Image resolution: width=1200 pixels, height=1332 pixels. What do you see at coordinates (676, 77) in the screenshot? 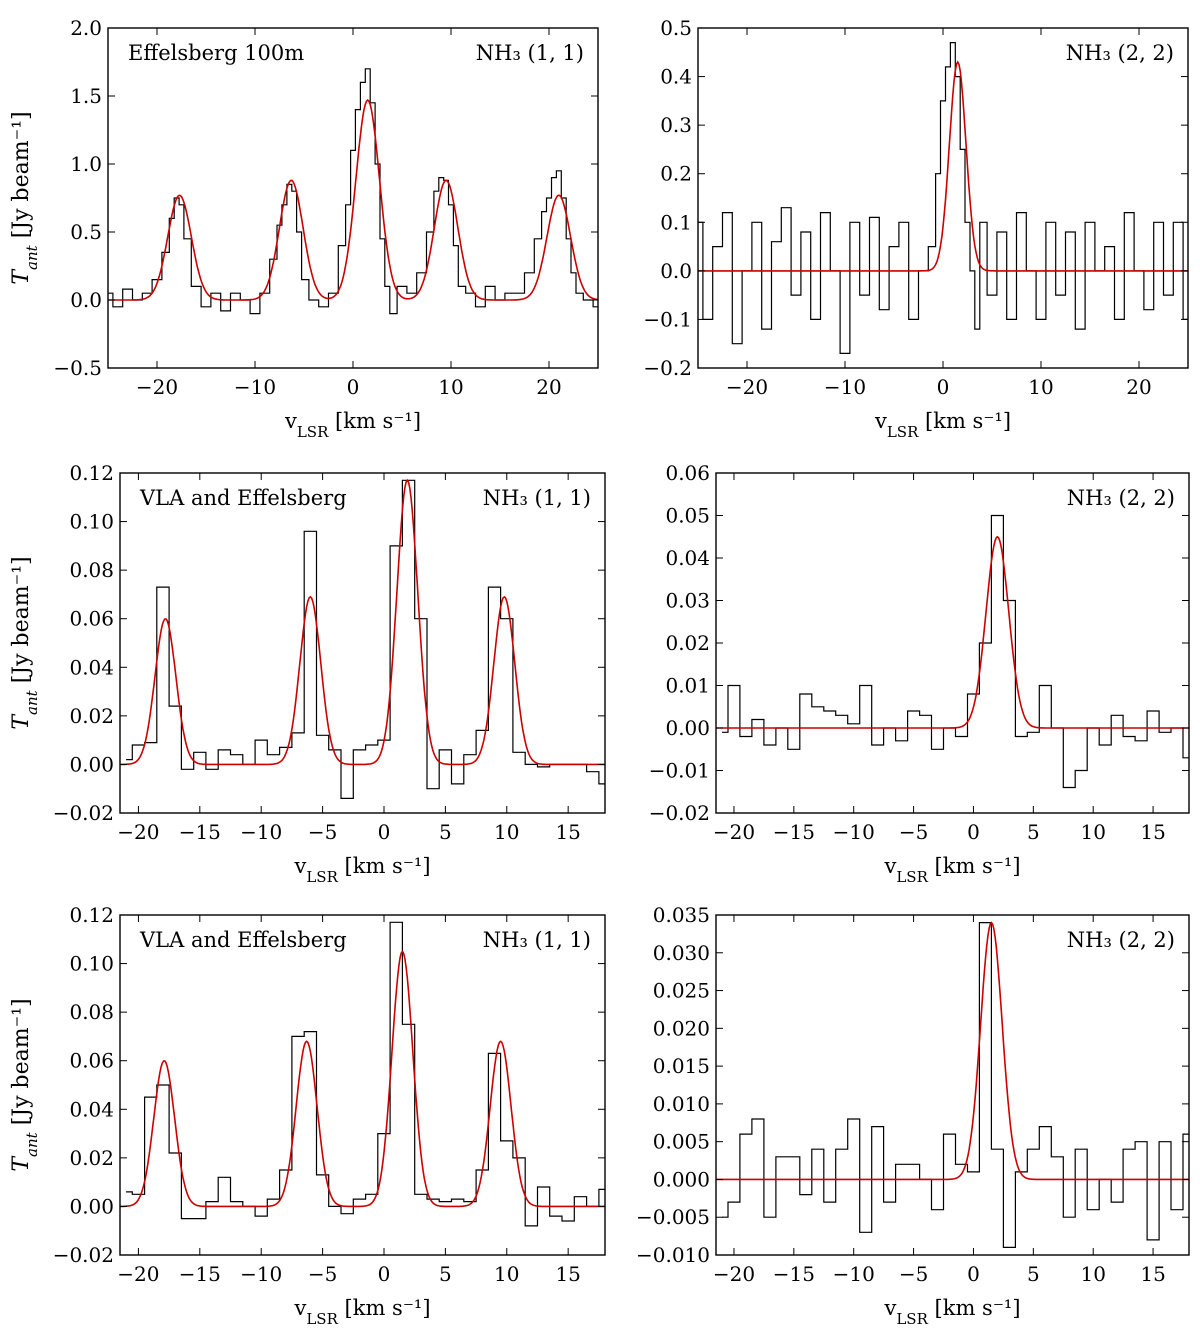
I see `y-tick-label: 0.4` at bounding box center [676, 77].